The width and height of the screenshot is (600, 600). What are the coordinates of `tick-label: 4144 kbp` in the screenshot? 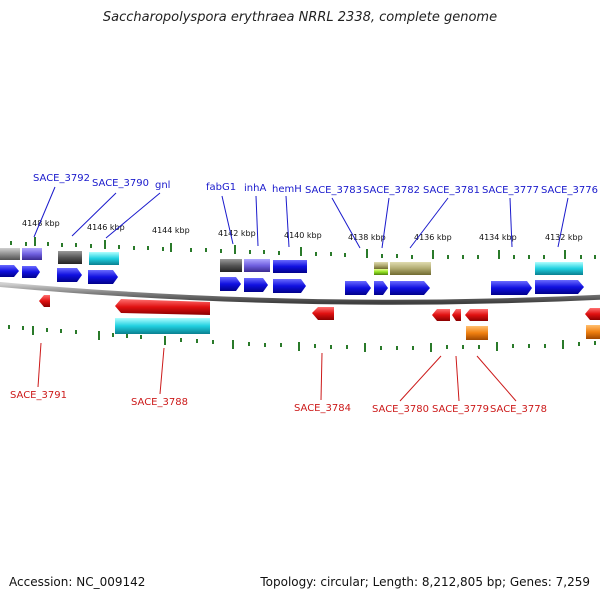 It's located at (171, 230).